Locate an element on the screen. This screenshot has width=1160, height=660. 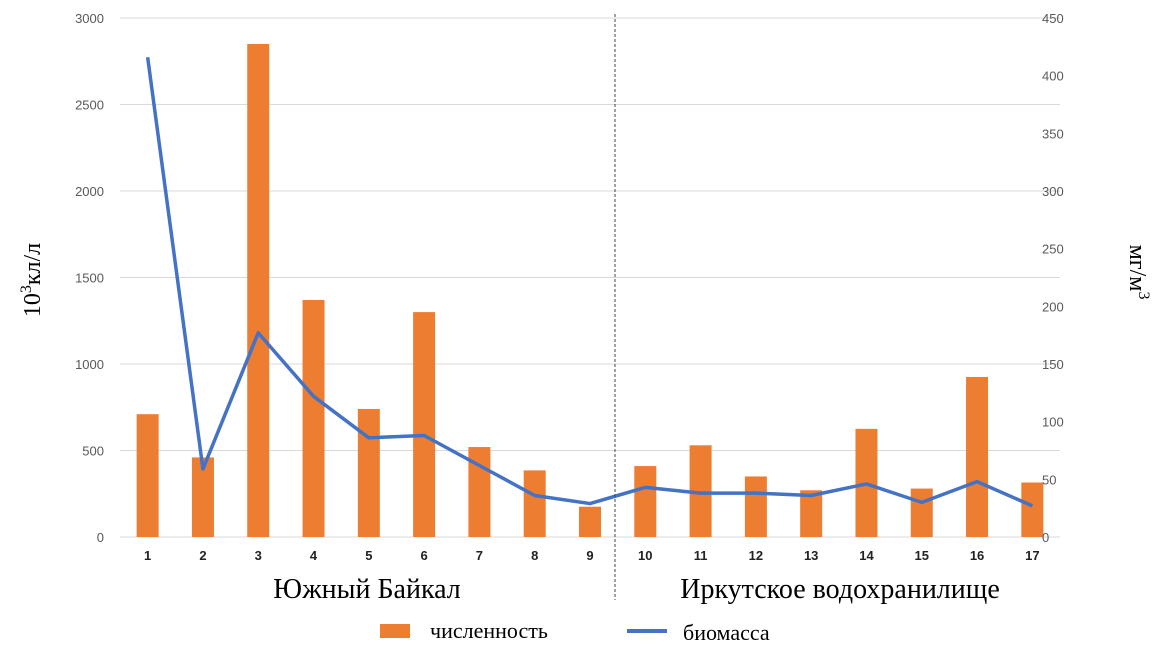
x-tick-label: 14 is located at coordinates (866, 555).